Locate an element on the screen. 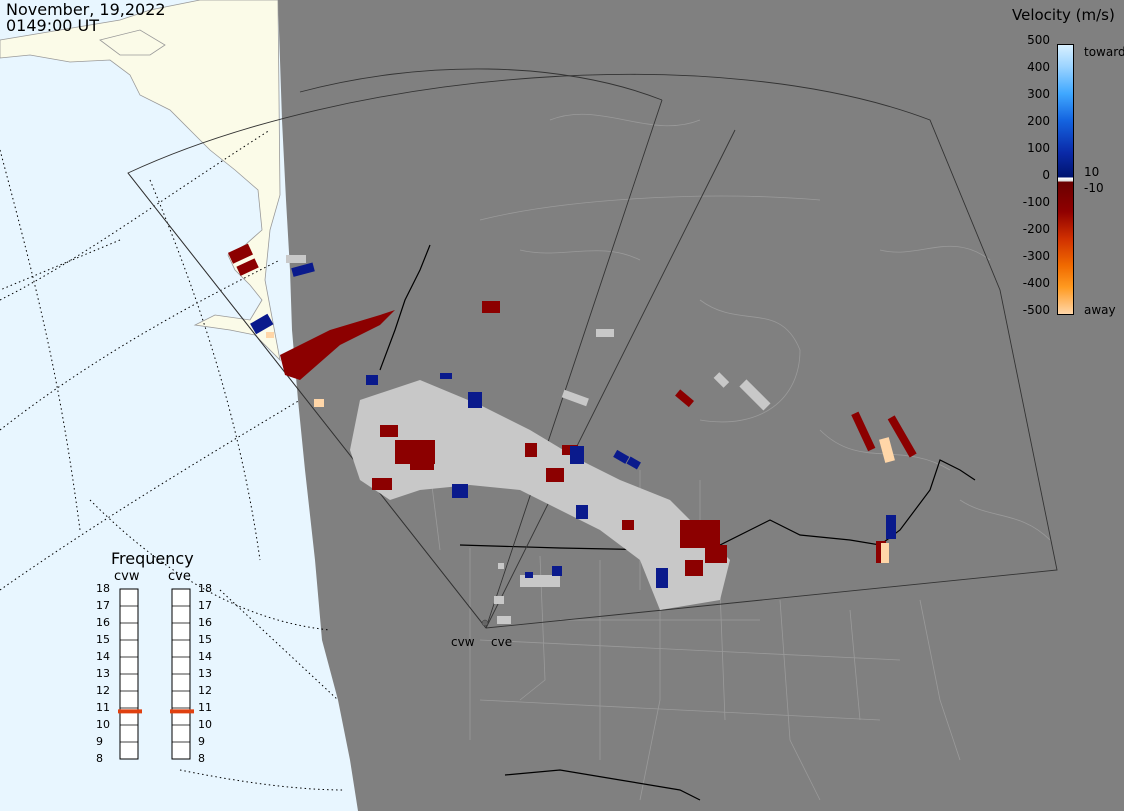 The width and height of the screenshot is (1124, 811). site-marker is located at coordinates (485, 623).